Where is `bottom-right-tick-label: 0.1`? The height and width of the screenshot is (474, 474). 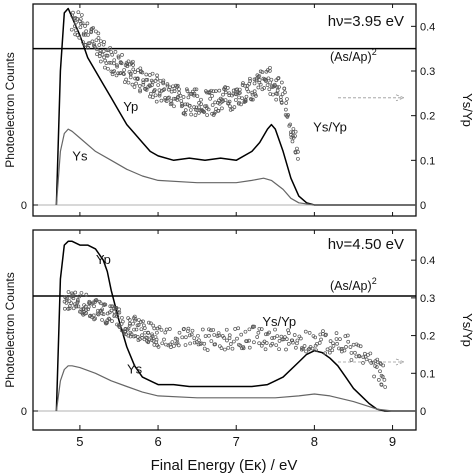 bottom-right-tick-label: 0.1 is located at coordinates (427, 374).